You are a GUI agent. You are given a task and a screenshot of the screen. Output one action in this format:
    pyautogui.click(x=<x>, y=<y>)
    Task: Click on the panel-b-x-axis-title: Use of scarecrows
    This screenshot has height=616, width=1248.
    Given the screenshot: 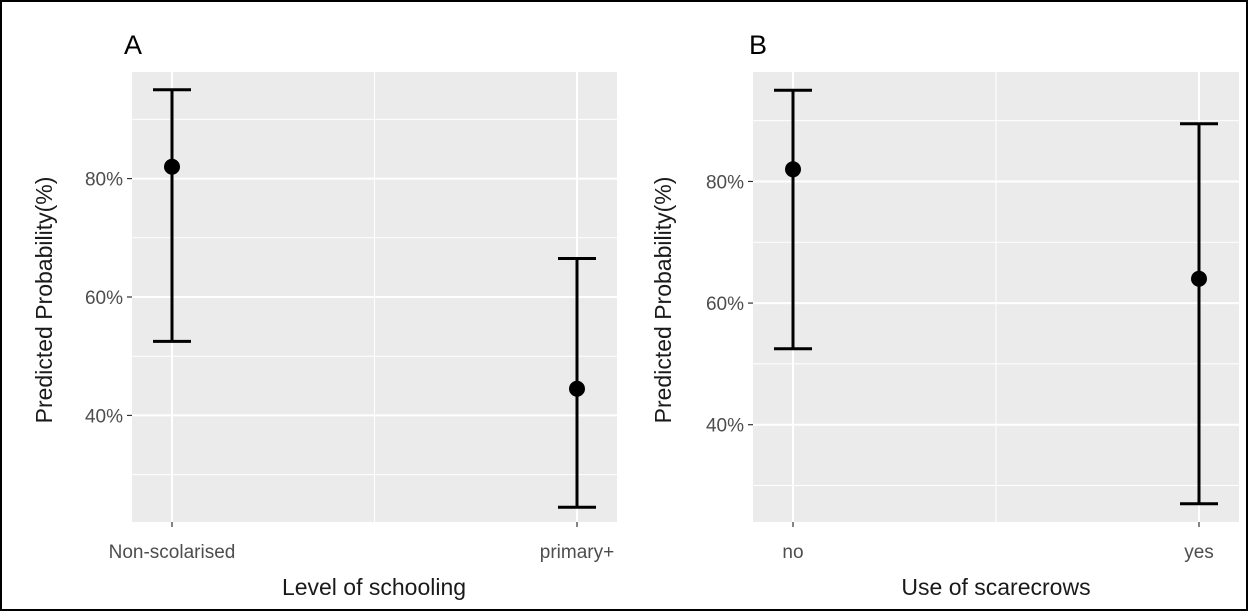 What is the action you would take?
    pyautogui.click(x=995, y=587)
    